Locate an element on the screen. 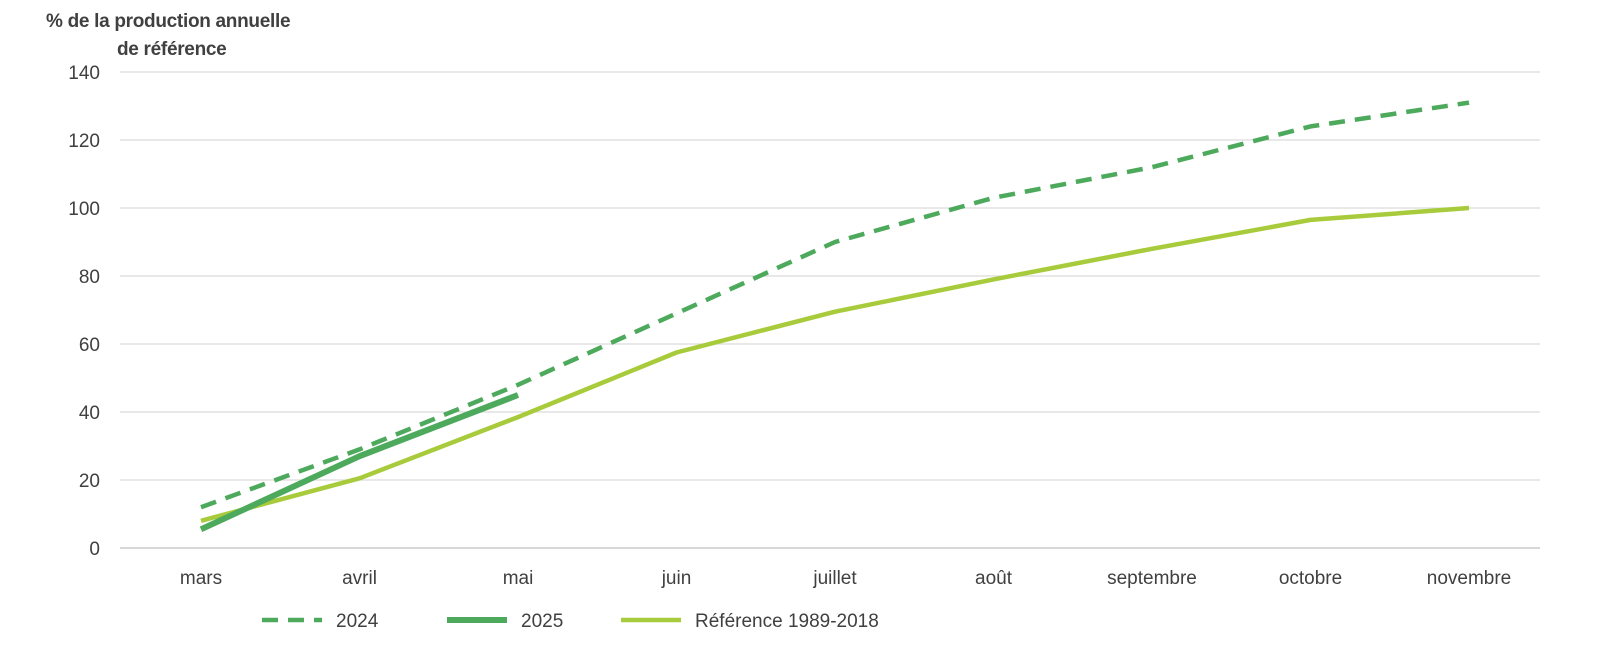 The width and height of the screenshot is (1600, 650). x-tick-label: septembre is located at coordinates (1152, 578).